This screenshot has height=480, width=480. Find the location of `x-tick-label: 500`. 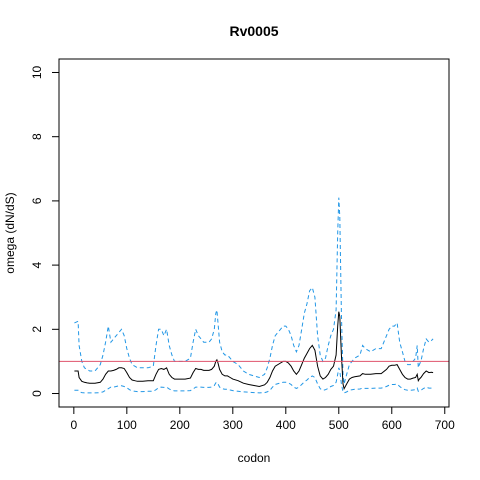

x-tick-label: 500 is located at coordinates (339, 425).